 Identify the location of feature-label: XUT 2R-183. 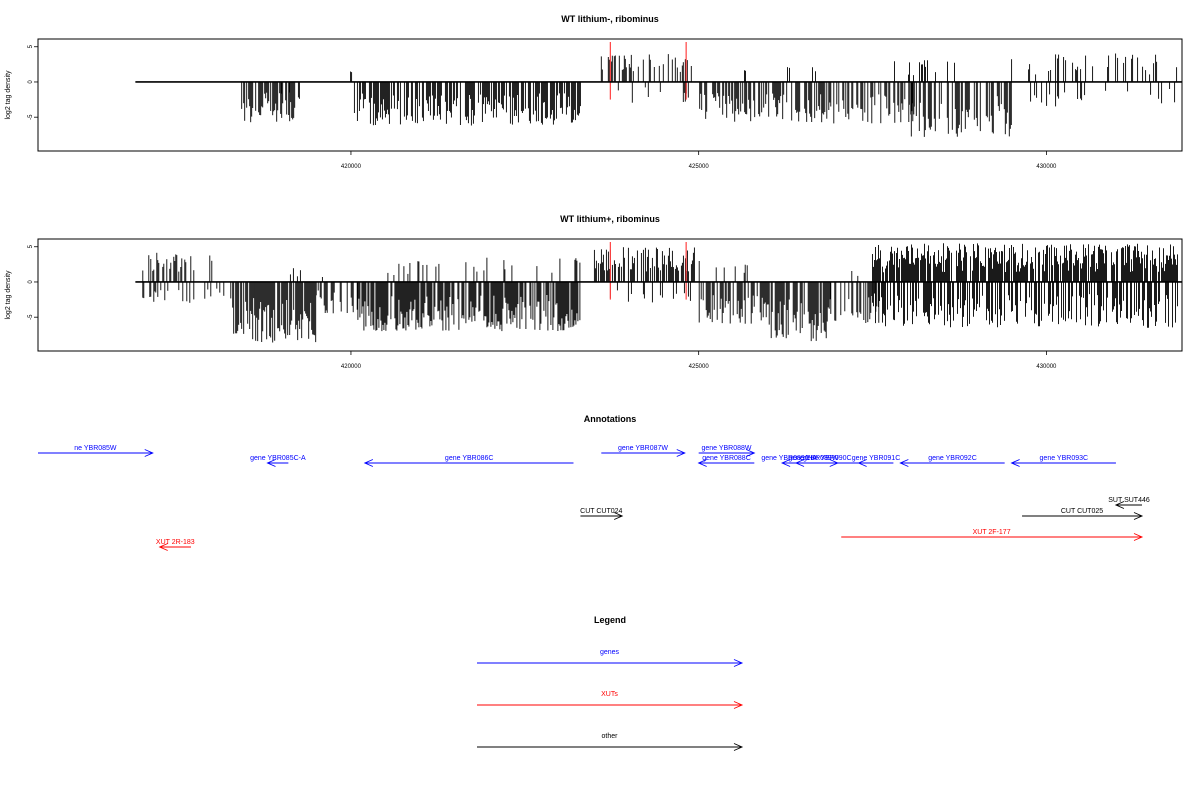
(175, 542).